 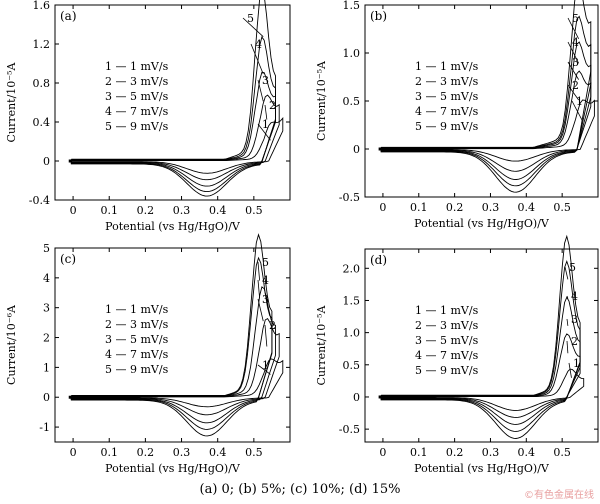 What do you see at coordinates (68, 16) in the screenshot?
I see `panel-tag: (a)` at bounding box center [68, 16].